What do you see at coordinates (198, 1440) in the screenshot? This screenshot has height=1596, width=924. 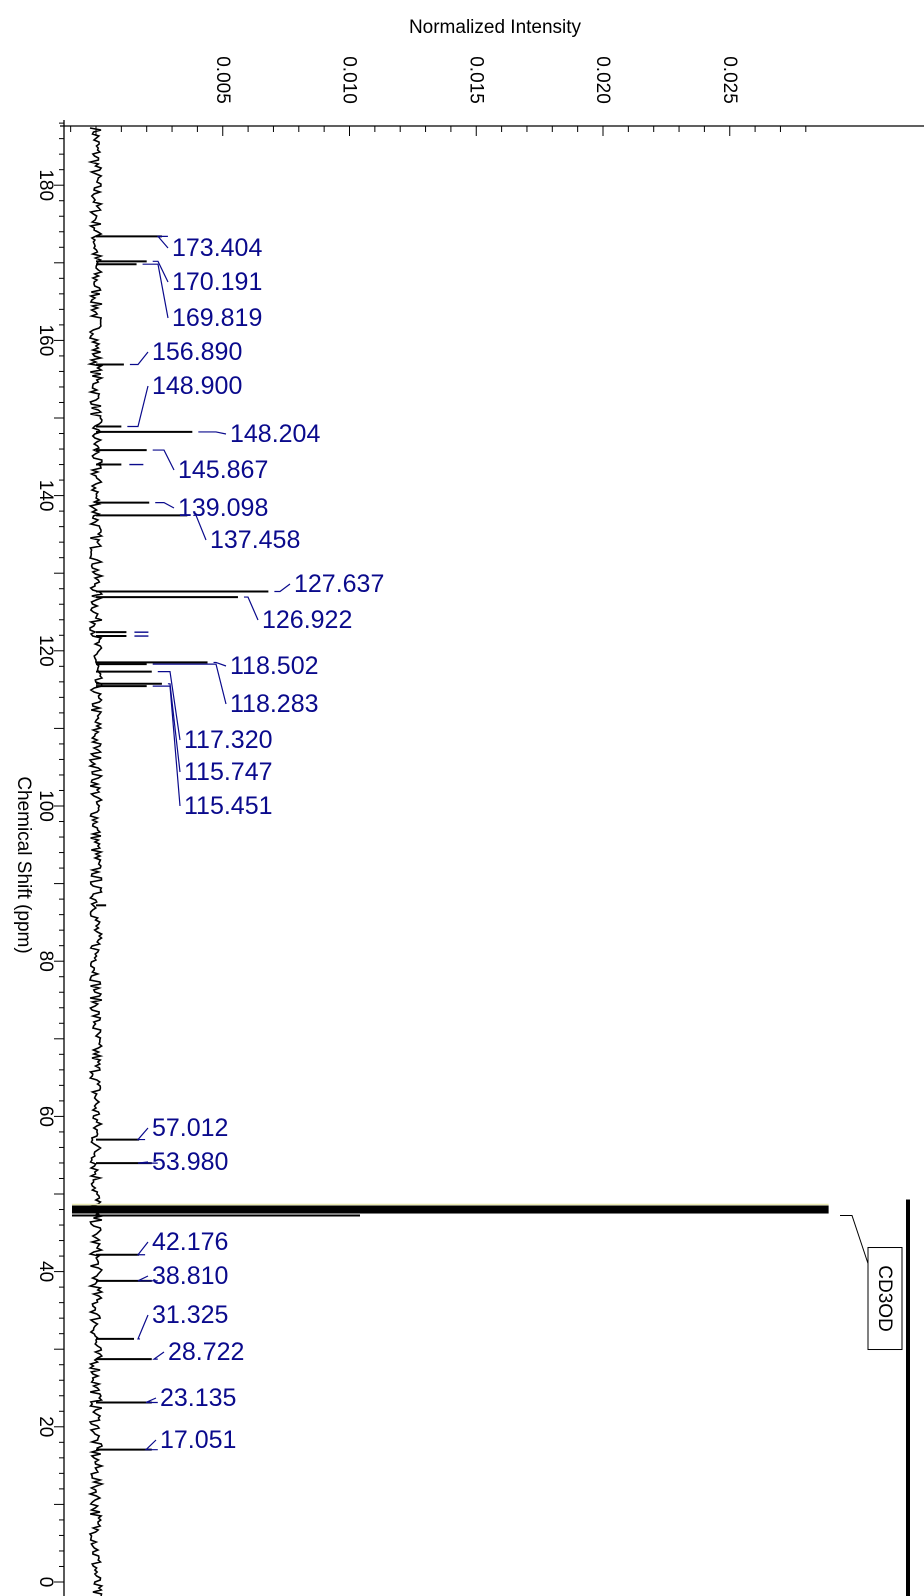 I see `peak-label: 17.051` at bounding box center [198, 1440].